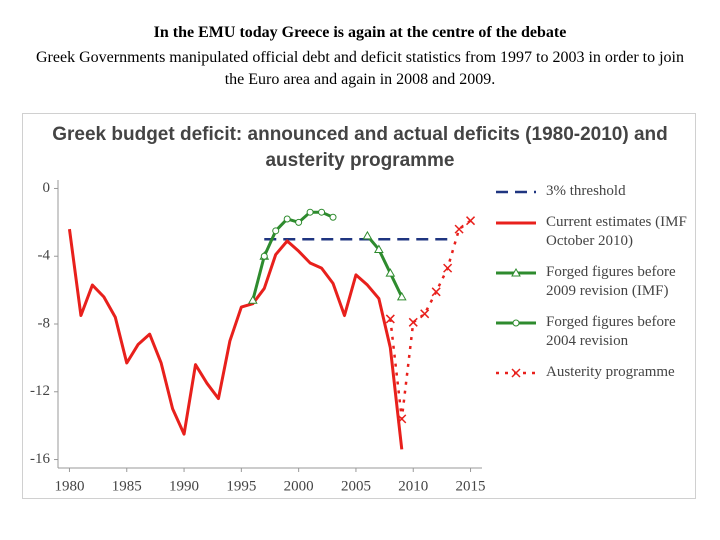 The width and height of the screenshot is (720, 540). I want to click on x-tick-label: 2005, so click(356, 486).